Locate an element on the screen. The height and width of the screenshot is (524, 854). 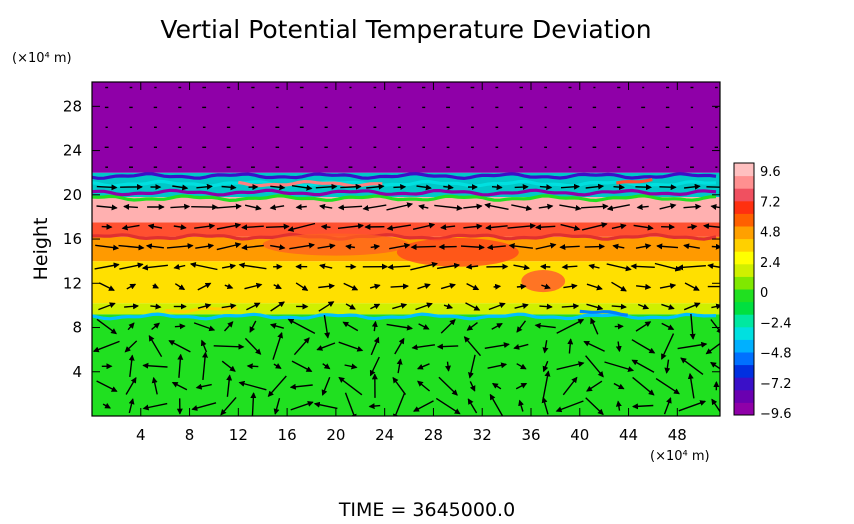
x-tick-label-2: 12 is located at coordinates (238, 435).